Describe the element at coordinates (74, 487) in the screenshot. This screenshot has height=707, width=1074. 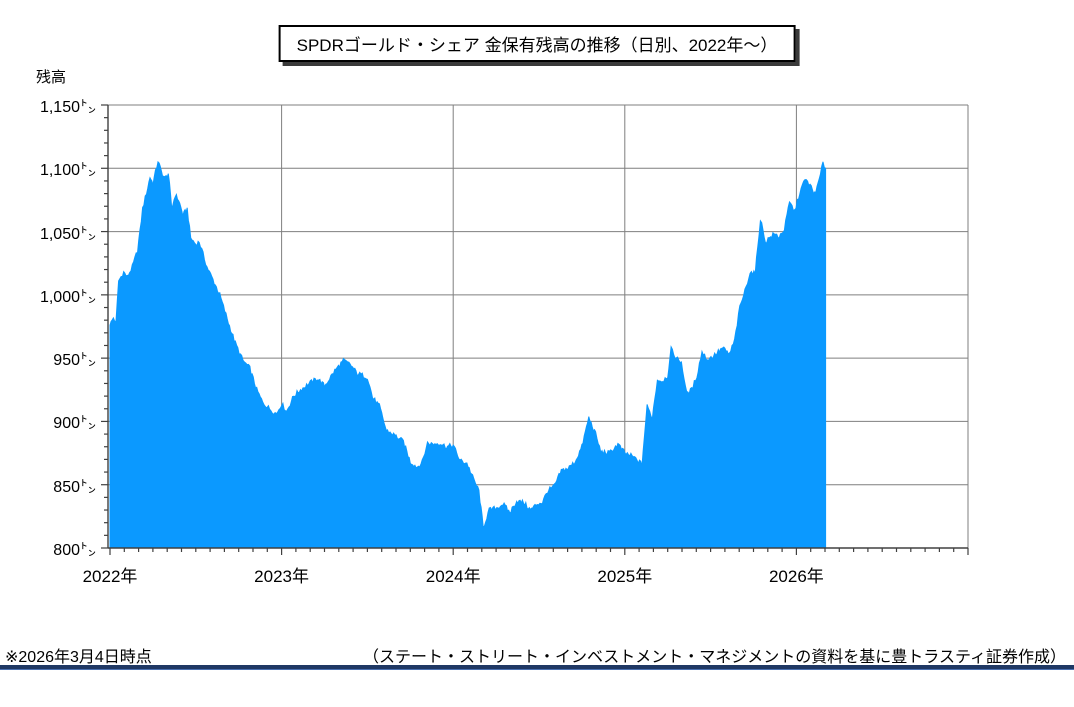
I see `y-axis-tick-label: 850㌧` at that location.